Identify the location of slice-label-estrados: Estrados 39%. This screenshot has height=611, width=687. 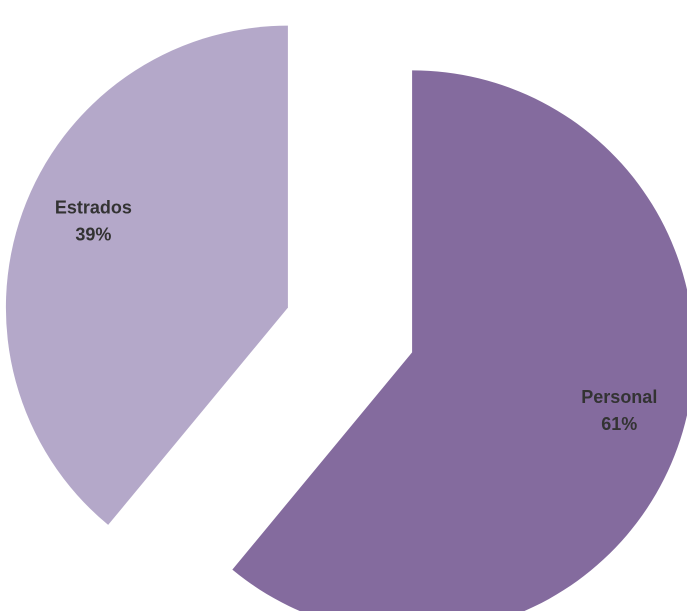
(93, 221).